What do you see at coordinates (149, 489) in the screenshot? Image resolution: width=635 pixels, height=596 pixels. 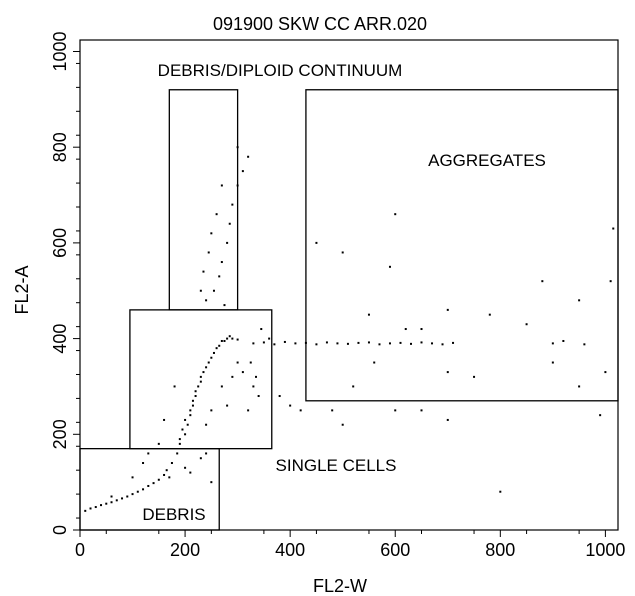 I see `gate-box` at bounding box center [149, 489].